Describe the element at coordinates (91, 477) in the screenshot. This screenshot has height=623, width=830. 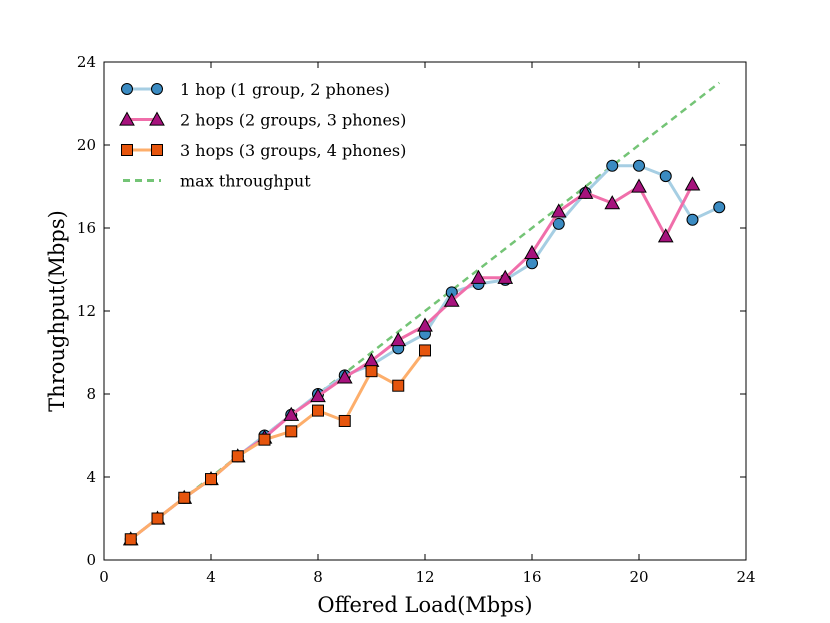
I see `y-tick-label: 4` at that location.